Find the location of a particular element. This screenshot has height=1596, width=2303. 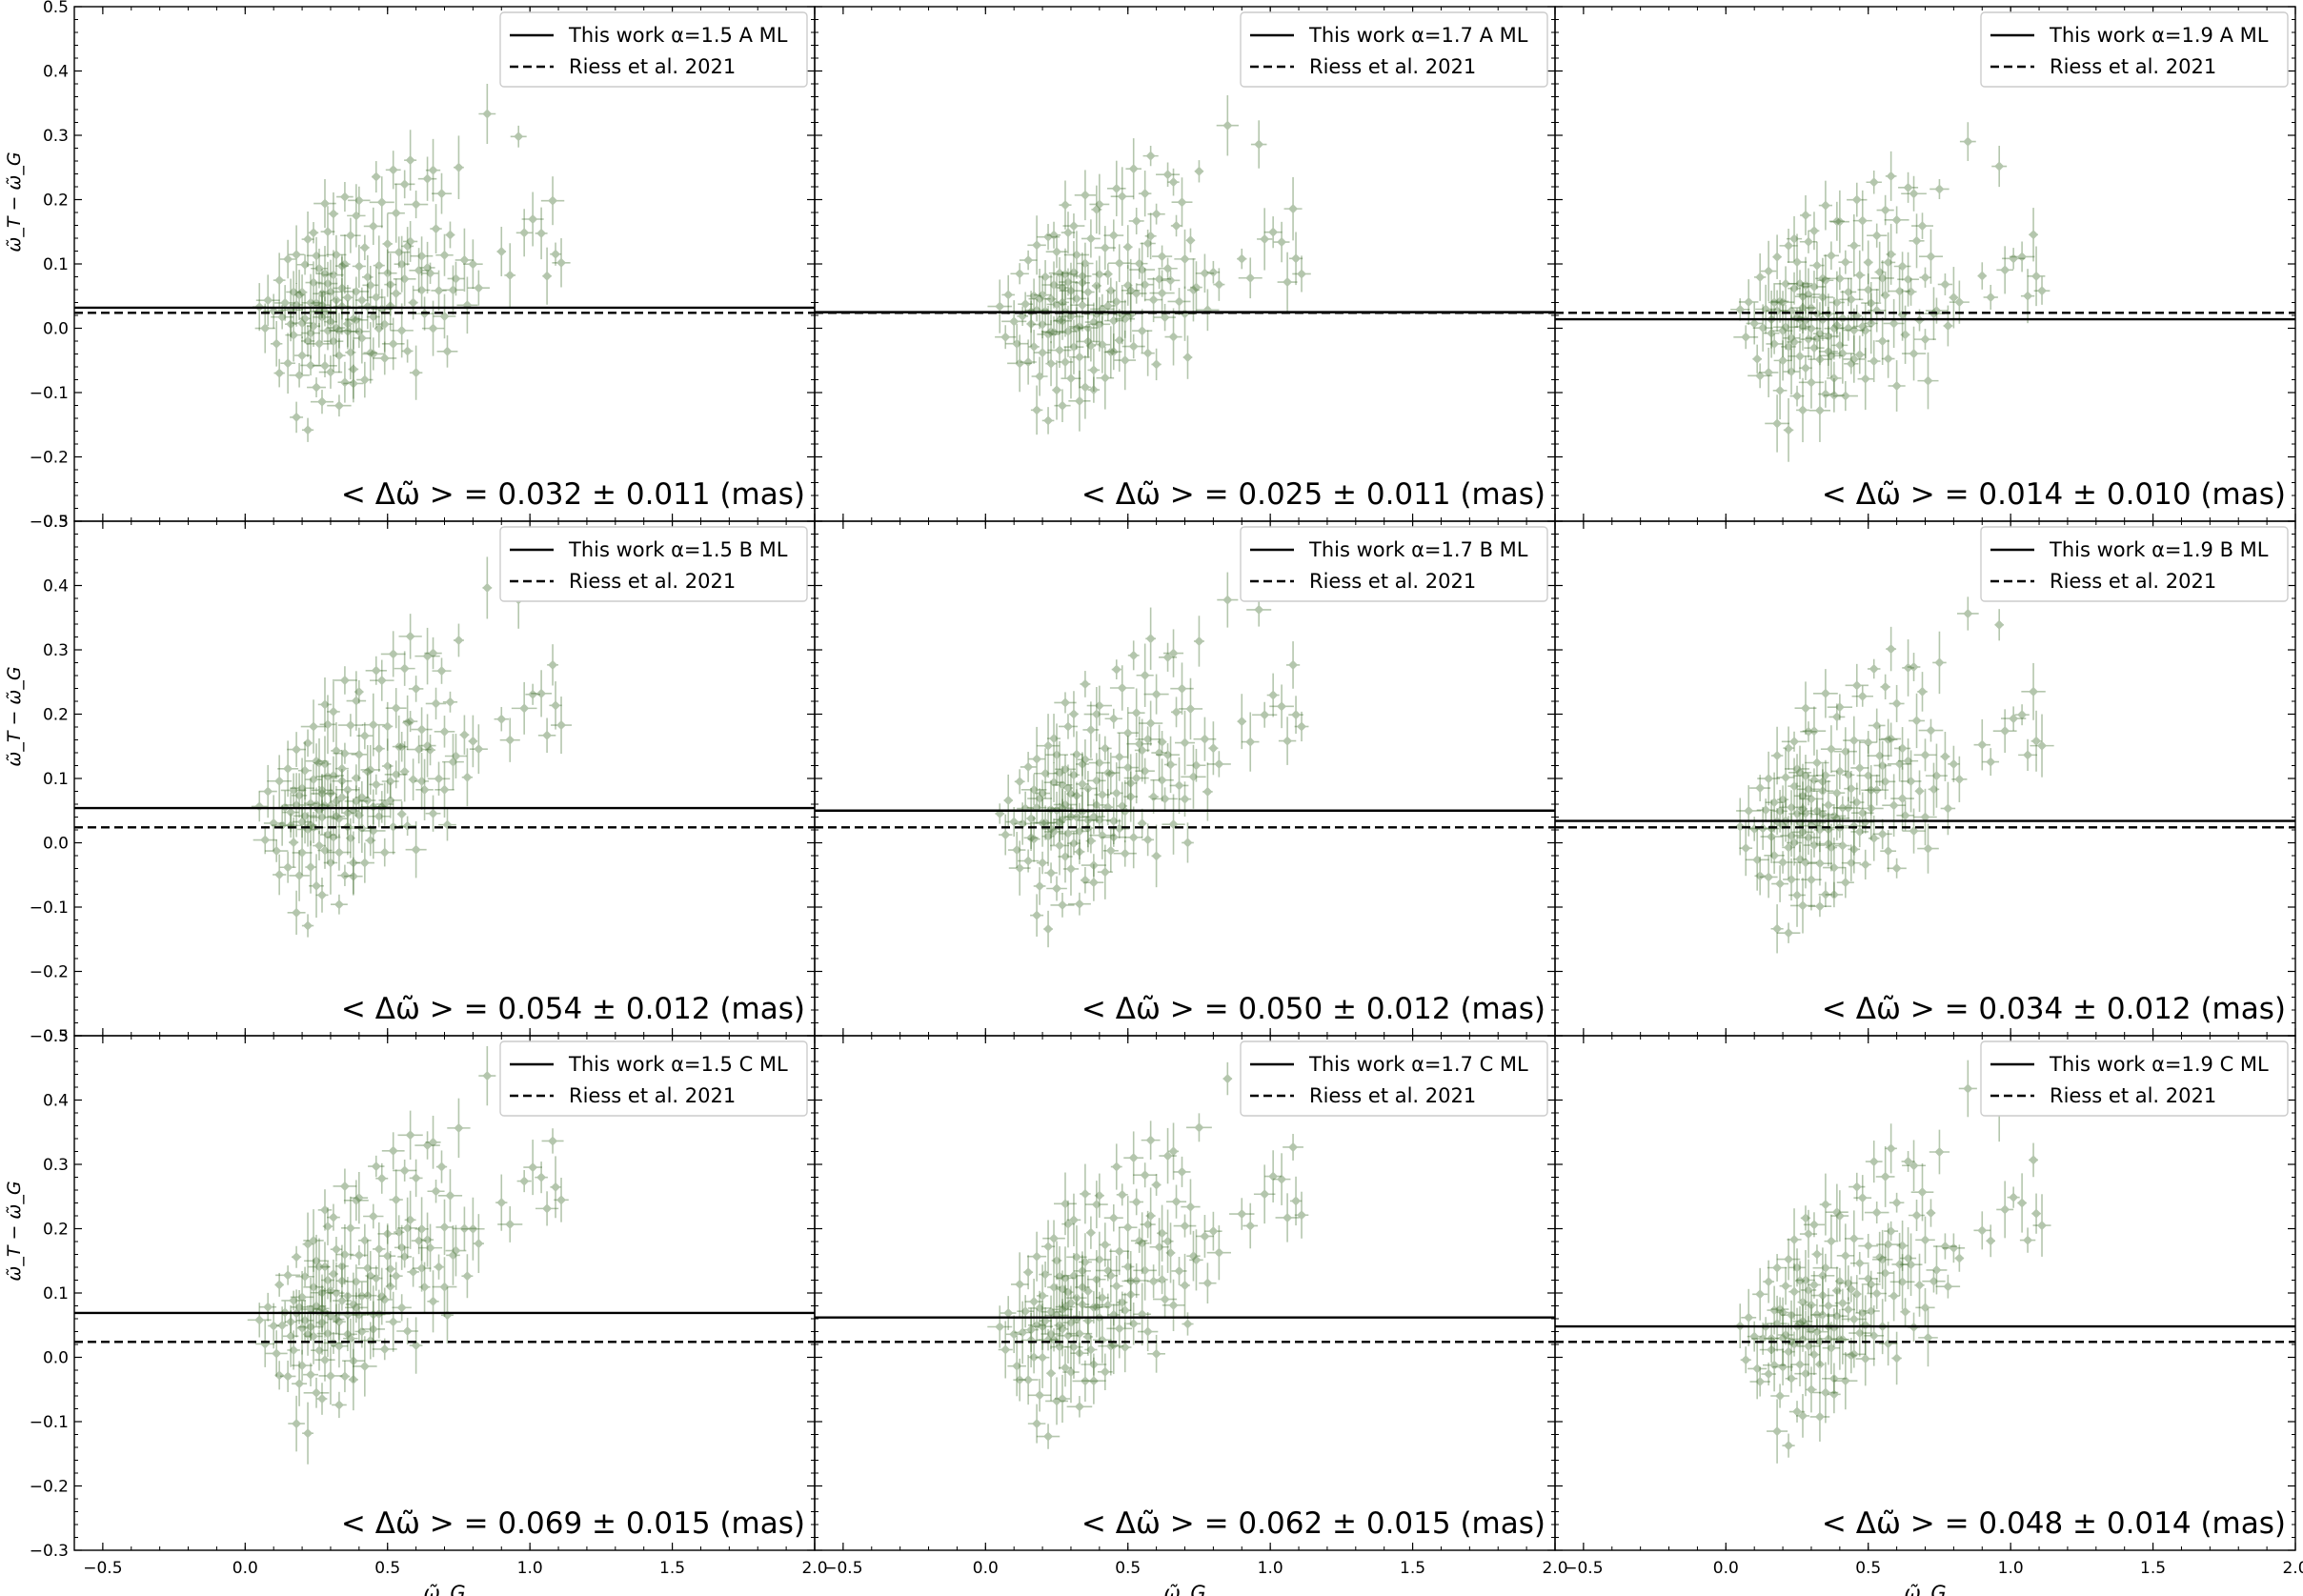

legend-reference-label: Riess et al. 2021 is located at coordinates (1392, 67).